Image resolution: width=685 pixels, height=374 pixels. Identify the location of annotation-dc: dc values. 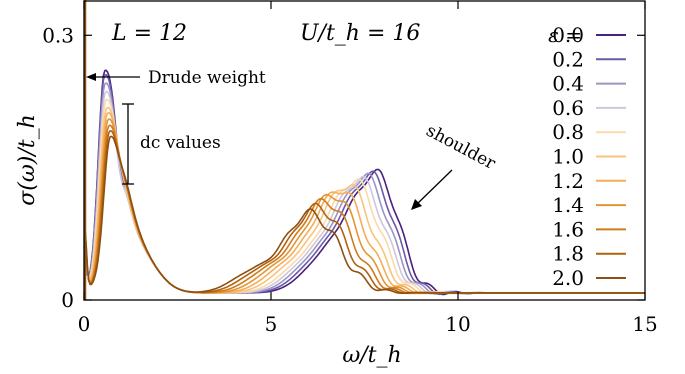
(180, 143).